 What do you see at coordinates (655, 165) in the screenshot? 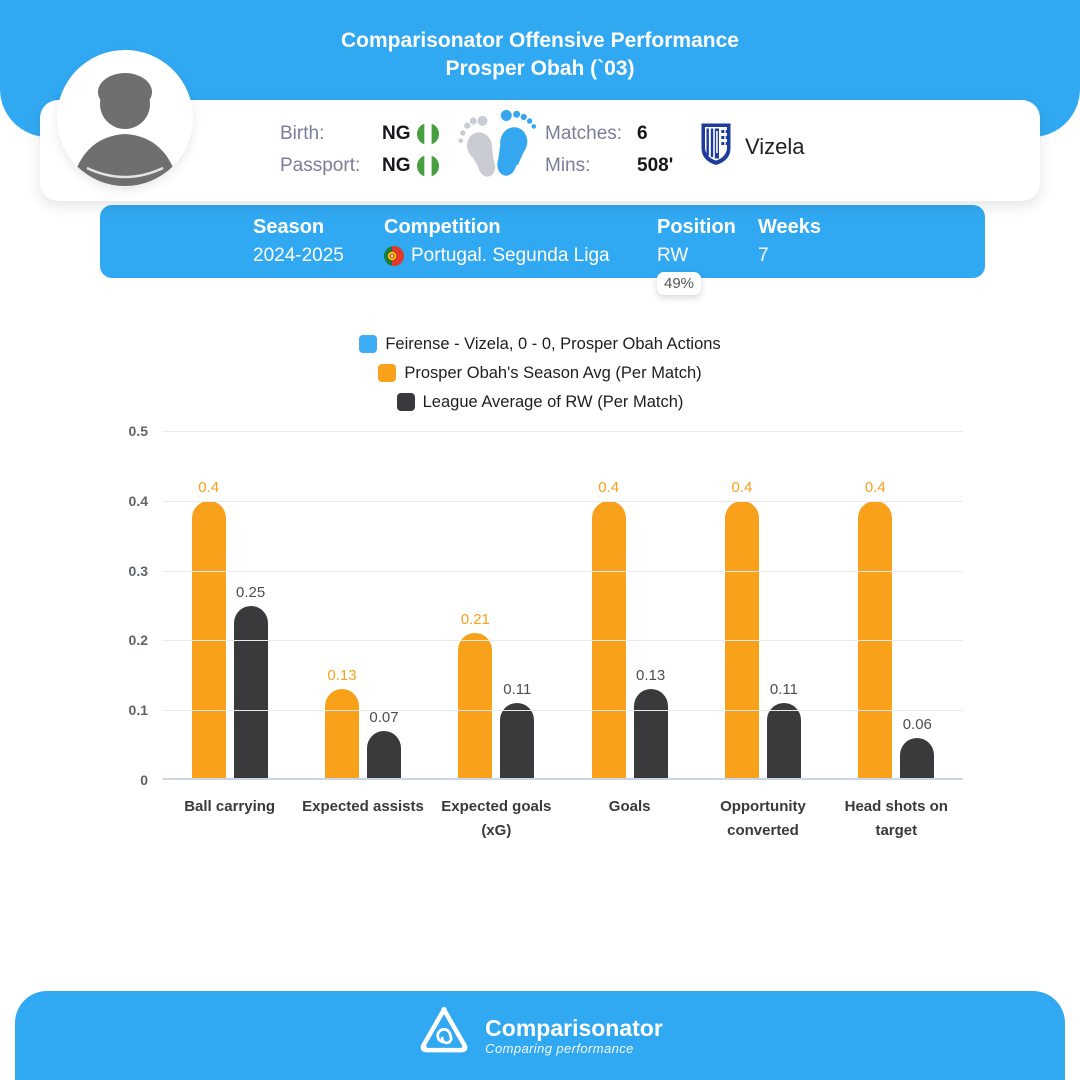
I see `mins-value: 508'` at bounding box center [655, 165].